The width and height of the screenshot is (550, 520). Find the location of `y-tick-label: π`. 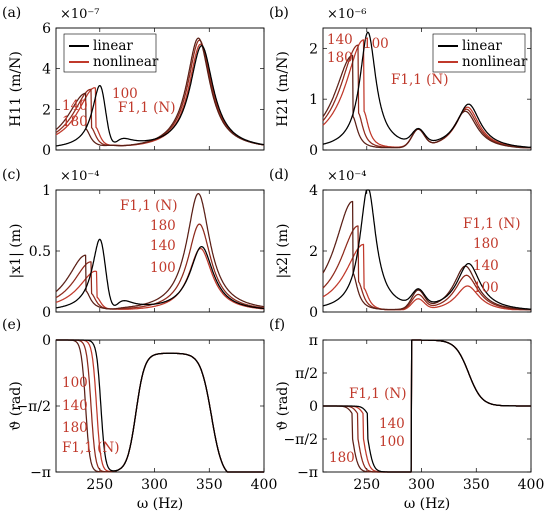

y-tick-label: π is located at coordinates (313, 341).